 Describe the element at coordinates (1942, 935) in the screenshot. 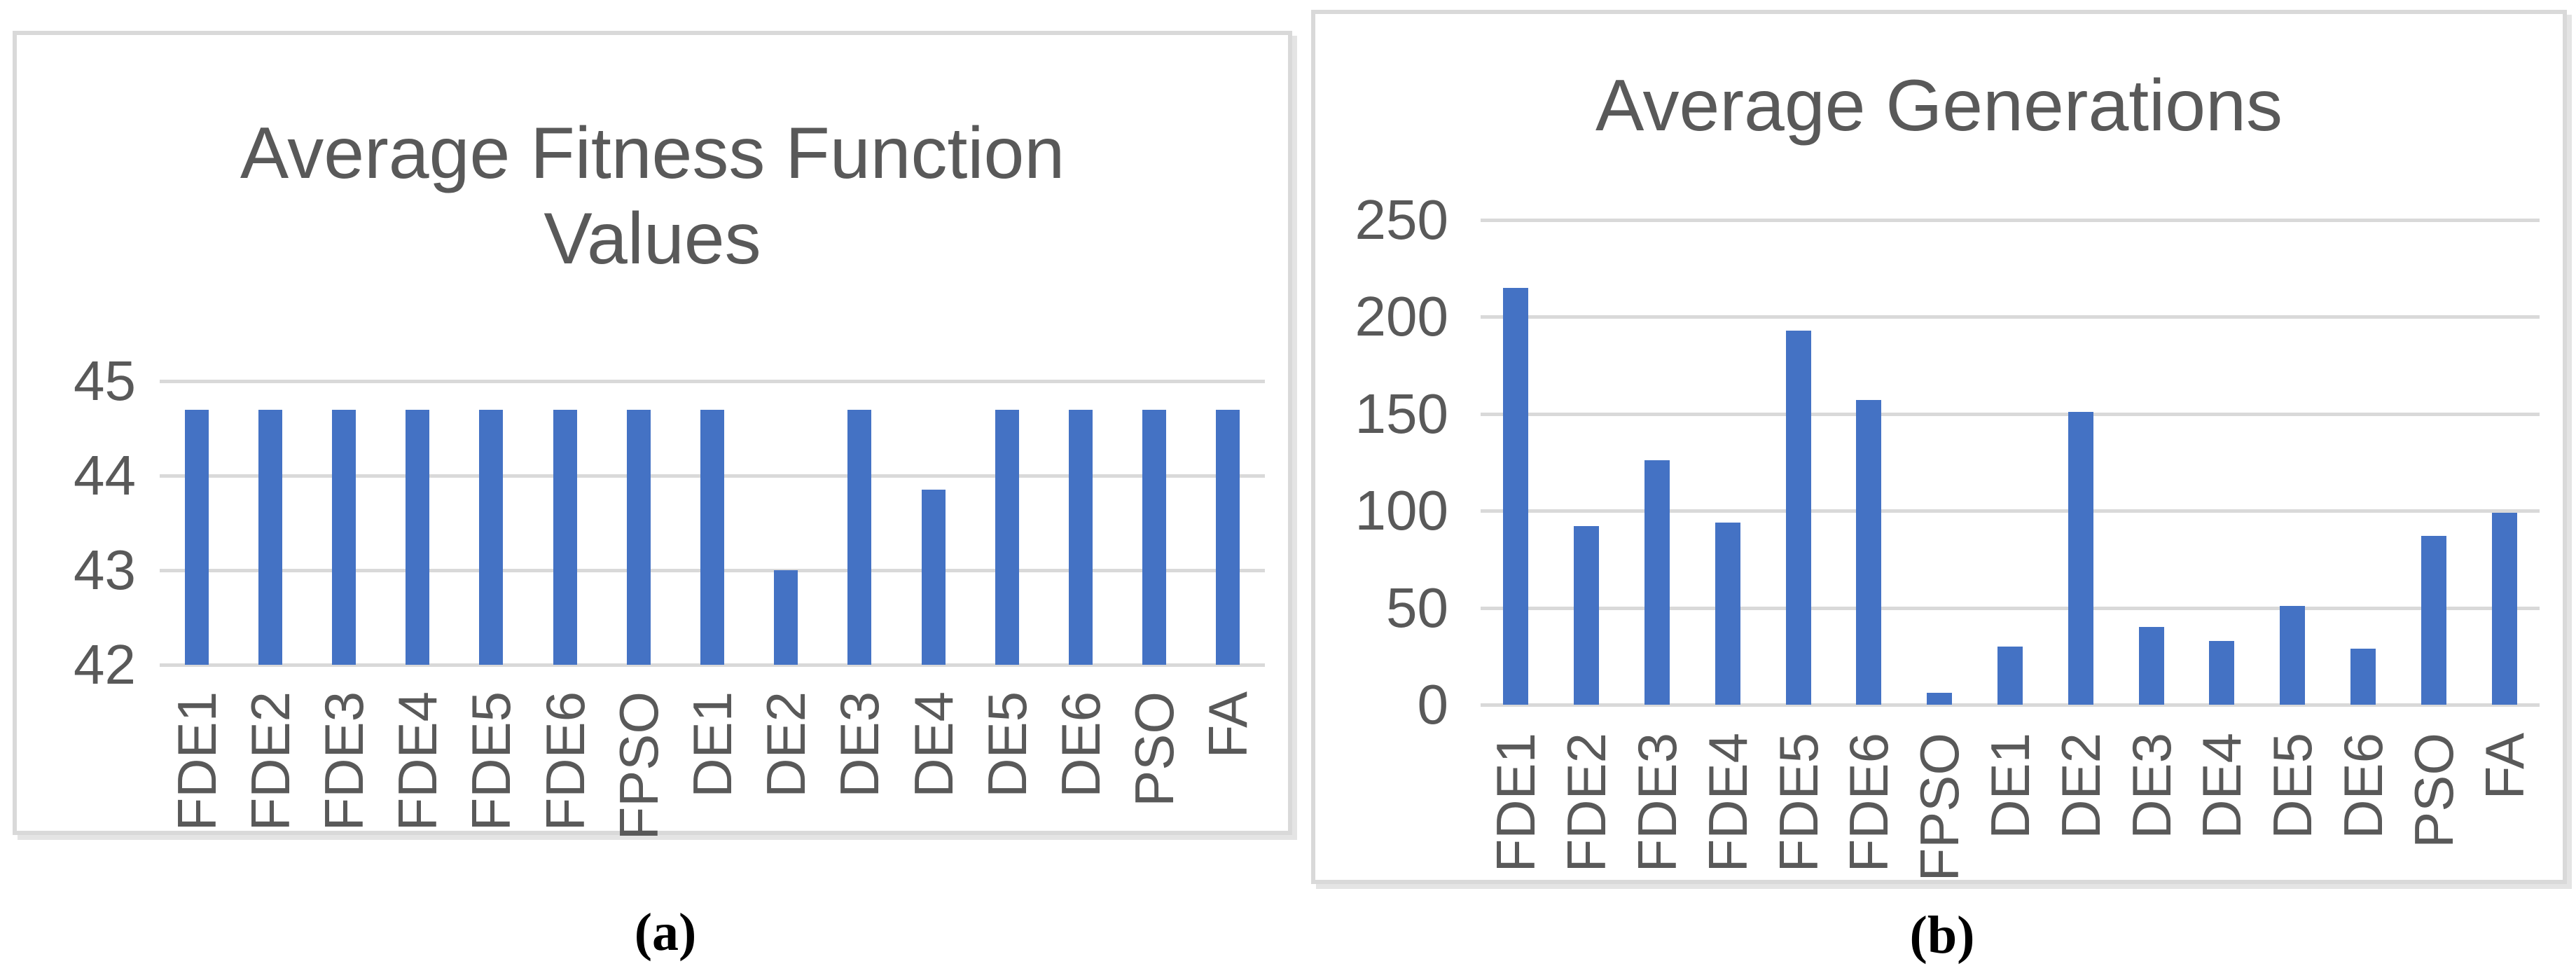

I see `panel-caption-b: (b)` at that location.